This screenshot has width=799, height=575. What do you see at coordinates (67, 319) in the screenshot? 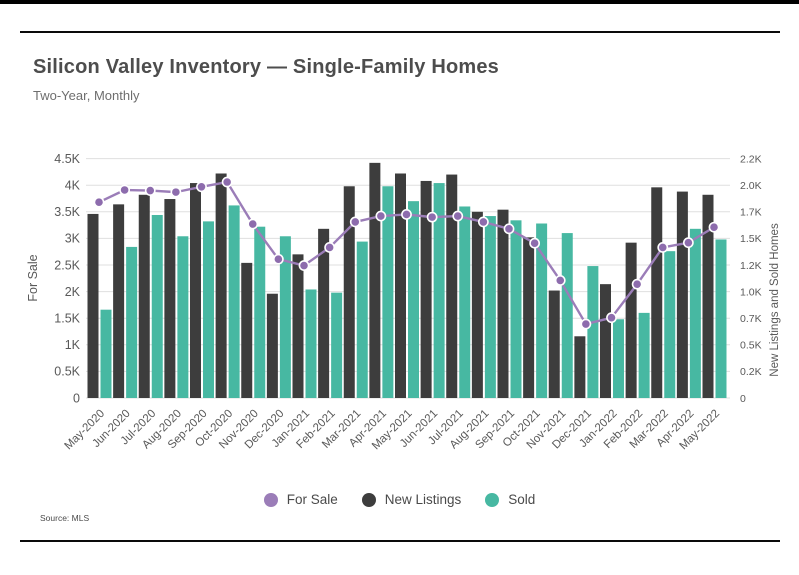
I see `svg-text: 1.5K` at bounding box center [67, 319].